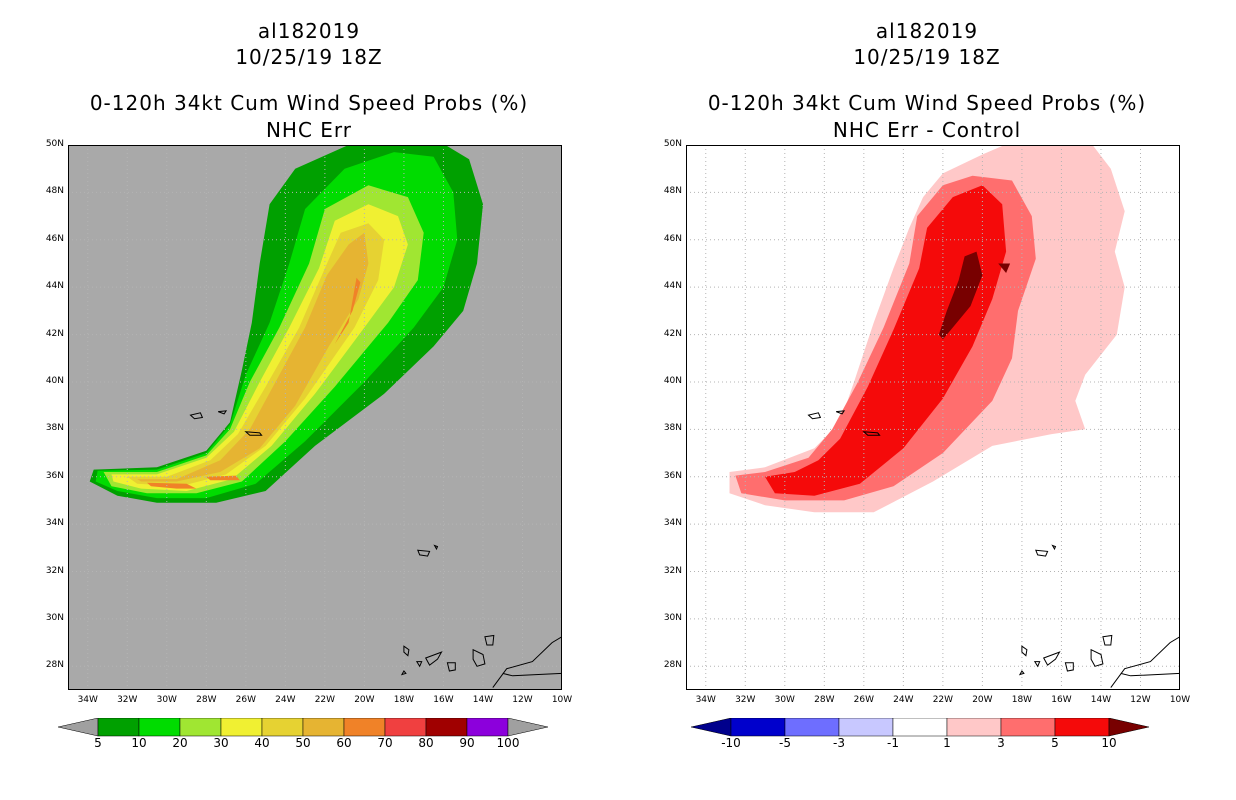  I want to click on subtitle: NHC Err, so click(309, 130).